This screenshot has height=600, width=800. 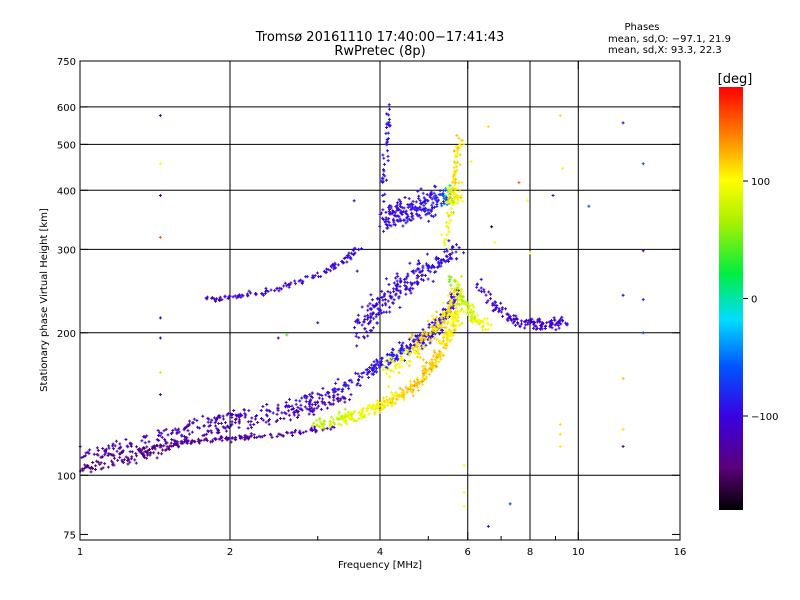 What do you see at coordinates (731, 298) in the screenshot?
I see `colorbar` at bounding box center [731, 298].